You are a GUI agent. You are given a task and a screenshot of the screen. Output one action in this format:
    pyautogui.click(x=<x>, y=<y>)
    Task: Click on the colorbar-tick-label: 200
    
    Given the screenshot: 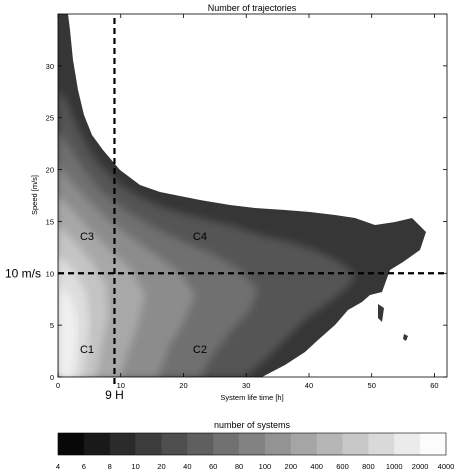 What is the action you would take?
    pyautogui.click(x=291, y=466)
    